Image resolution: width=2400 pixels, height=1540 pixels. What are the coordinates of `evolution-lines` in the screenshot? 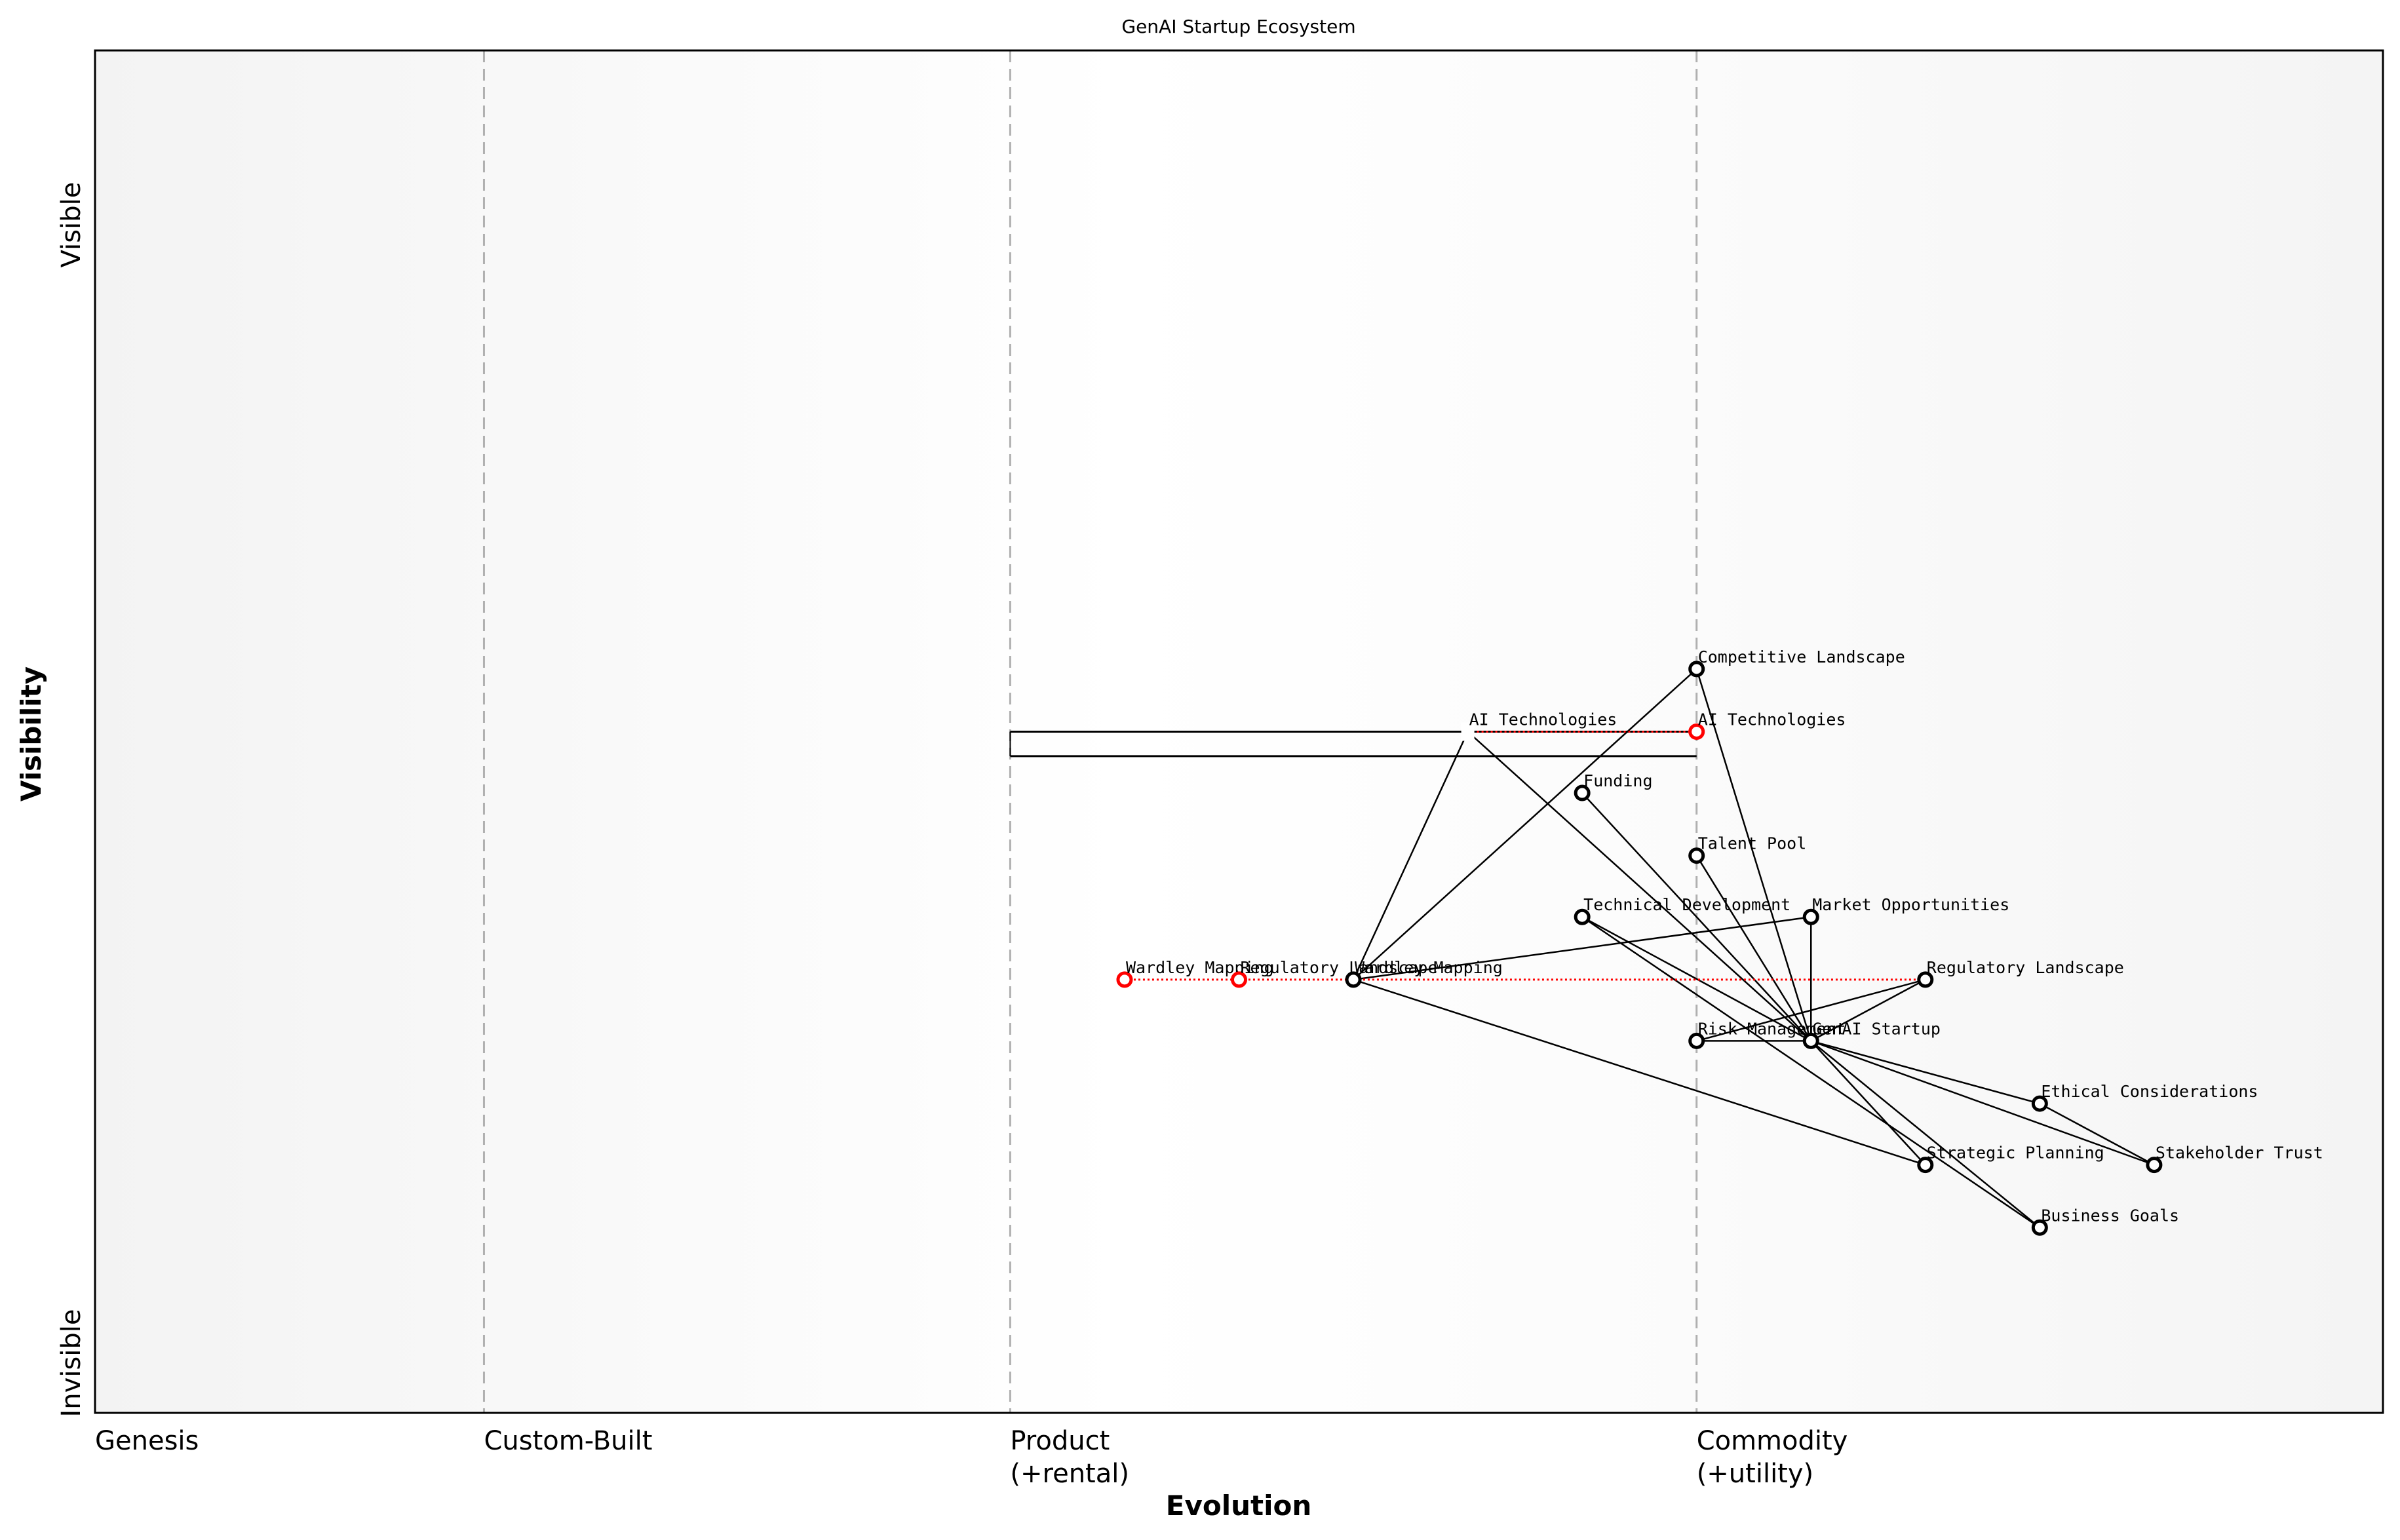 It's located at (1525, 856).